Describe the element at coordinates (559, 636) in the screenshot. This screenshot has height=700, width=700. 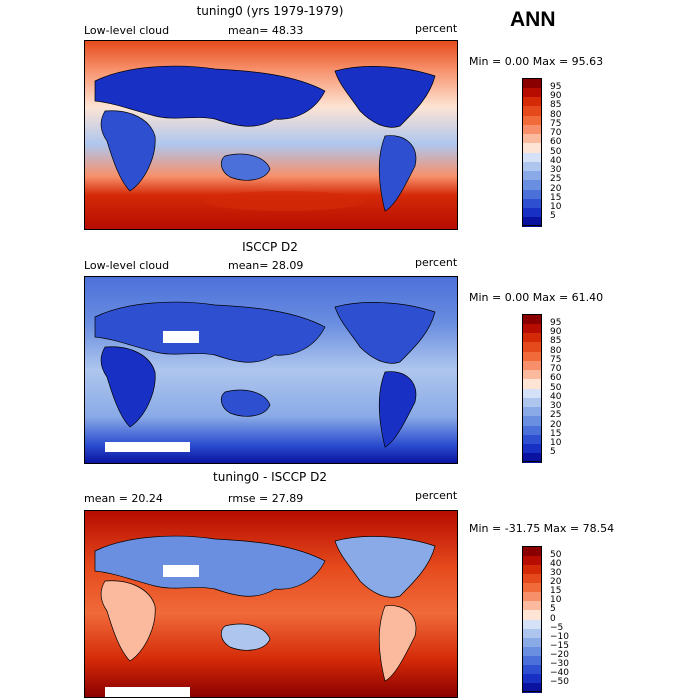
I see `colorbar-label: −10` at that location.